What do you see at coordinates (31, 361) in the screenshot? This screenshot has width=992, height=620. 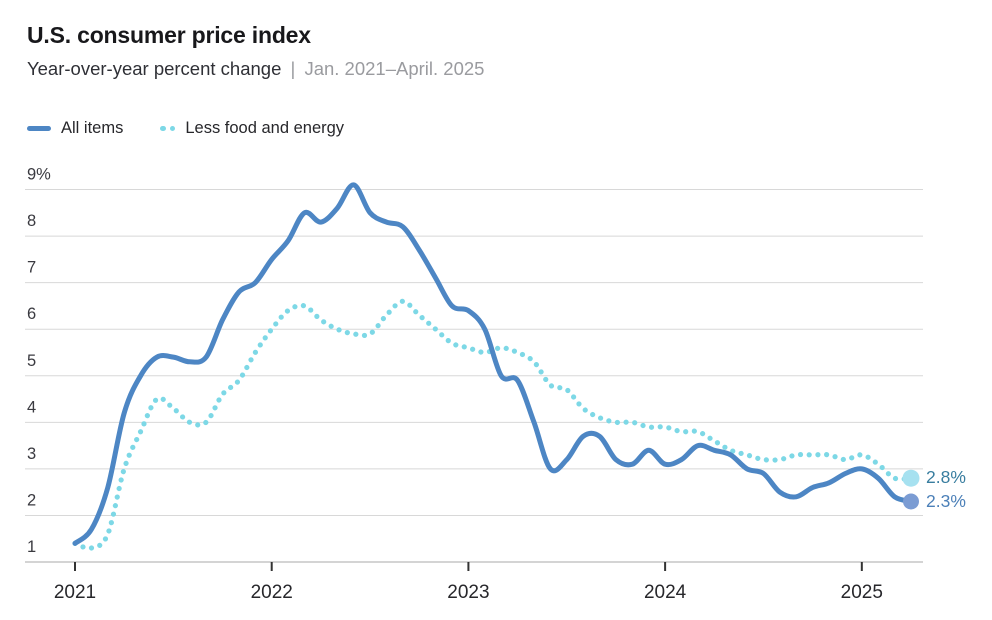 I see `y-axis-label: 5` at bounding box center [31, 361].